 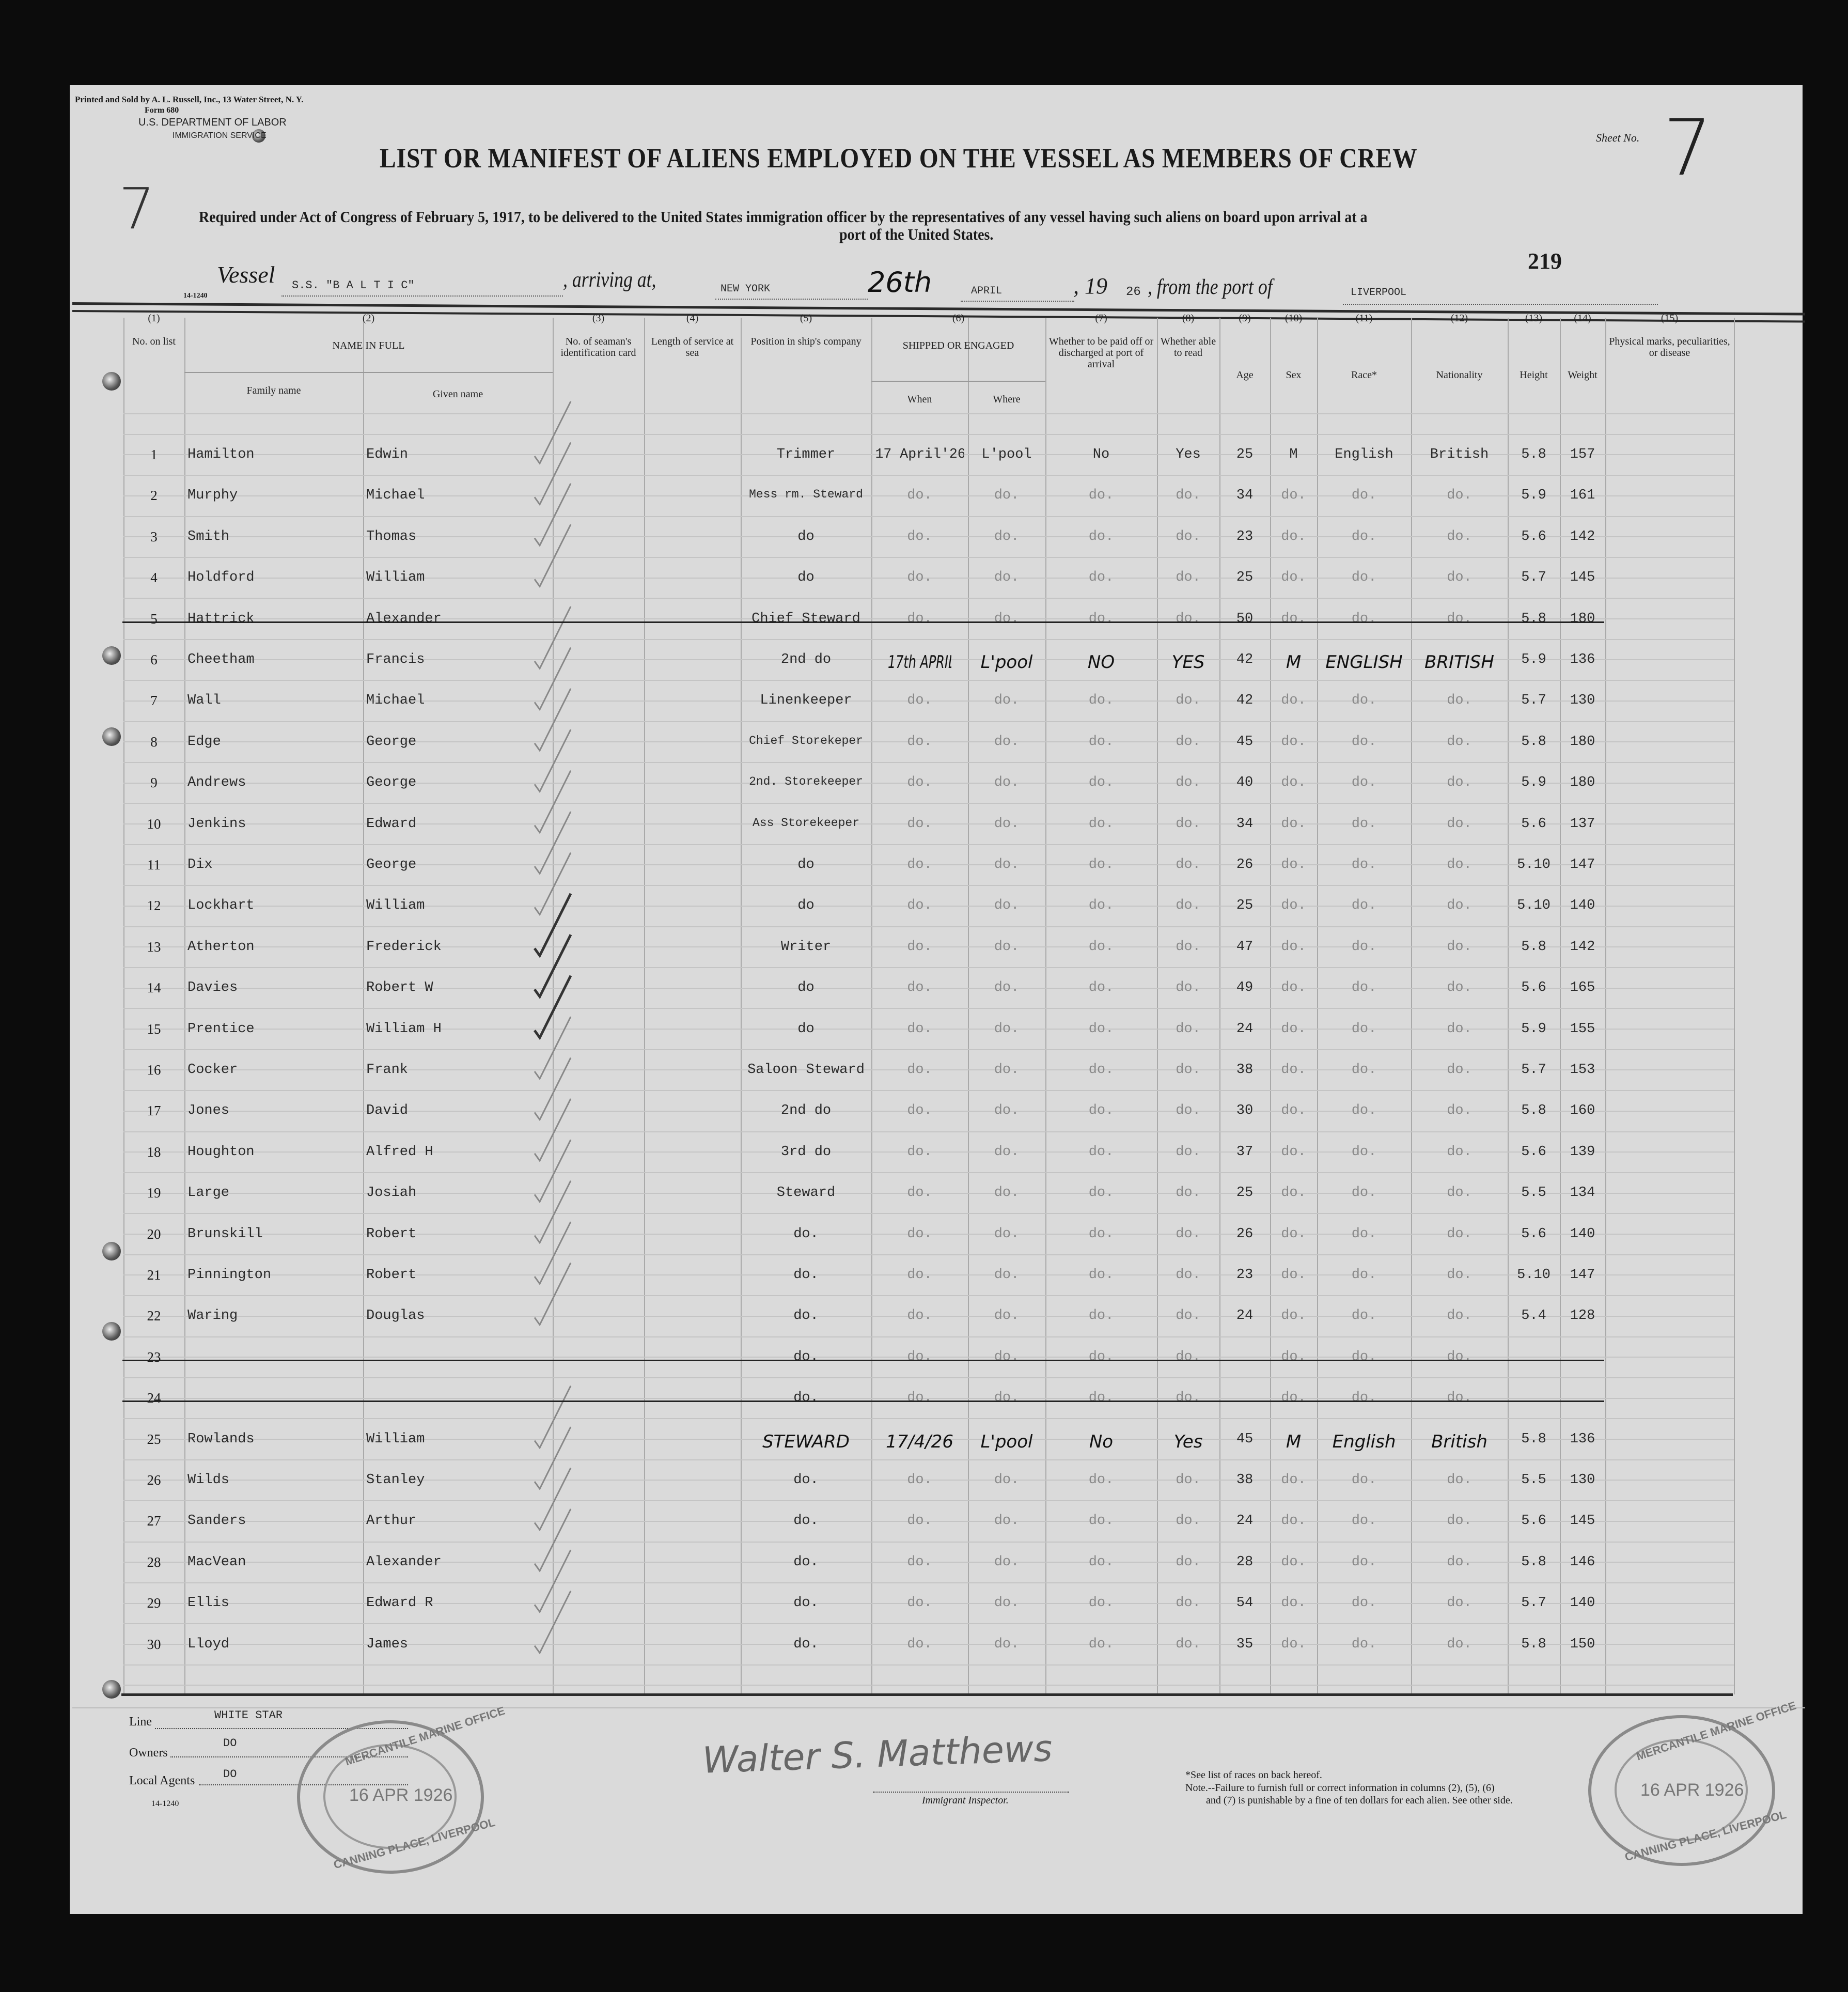 I want to click on cell-sex: M, so click(x=1294, y=1442).